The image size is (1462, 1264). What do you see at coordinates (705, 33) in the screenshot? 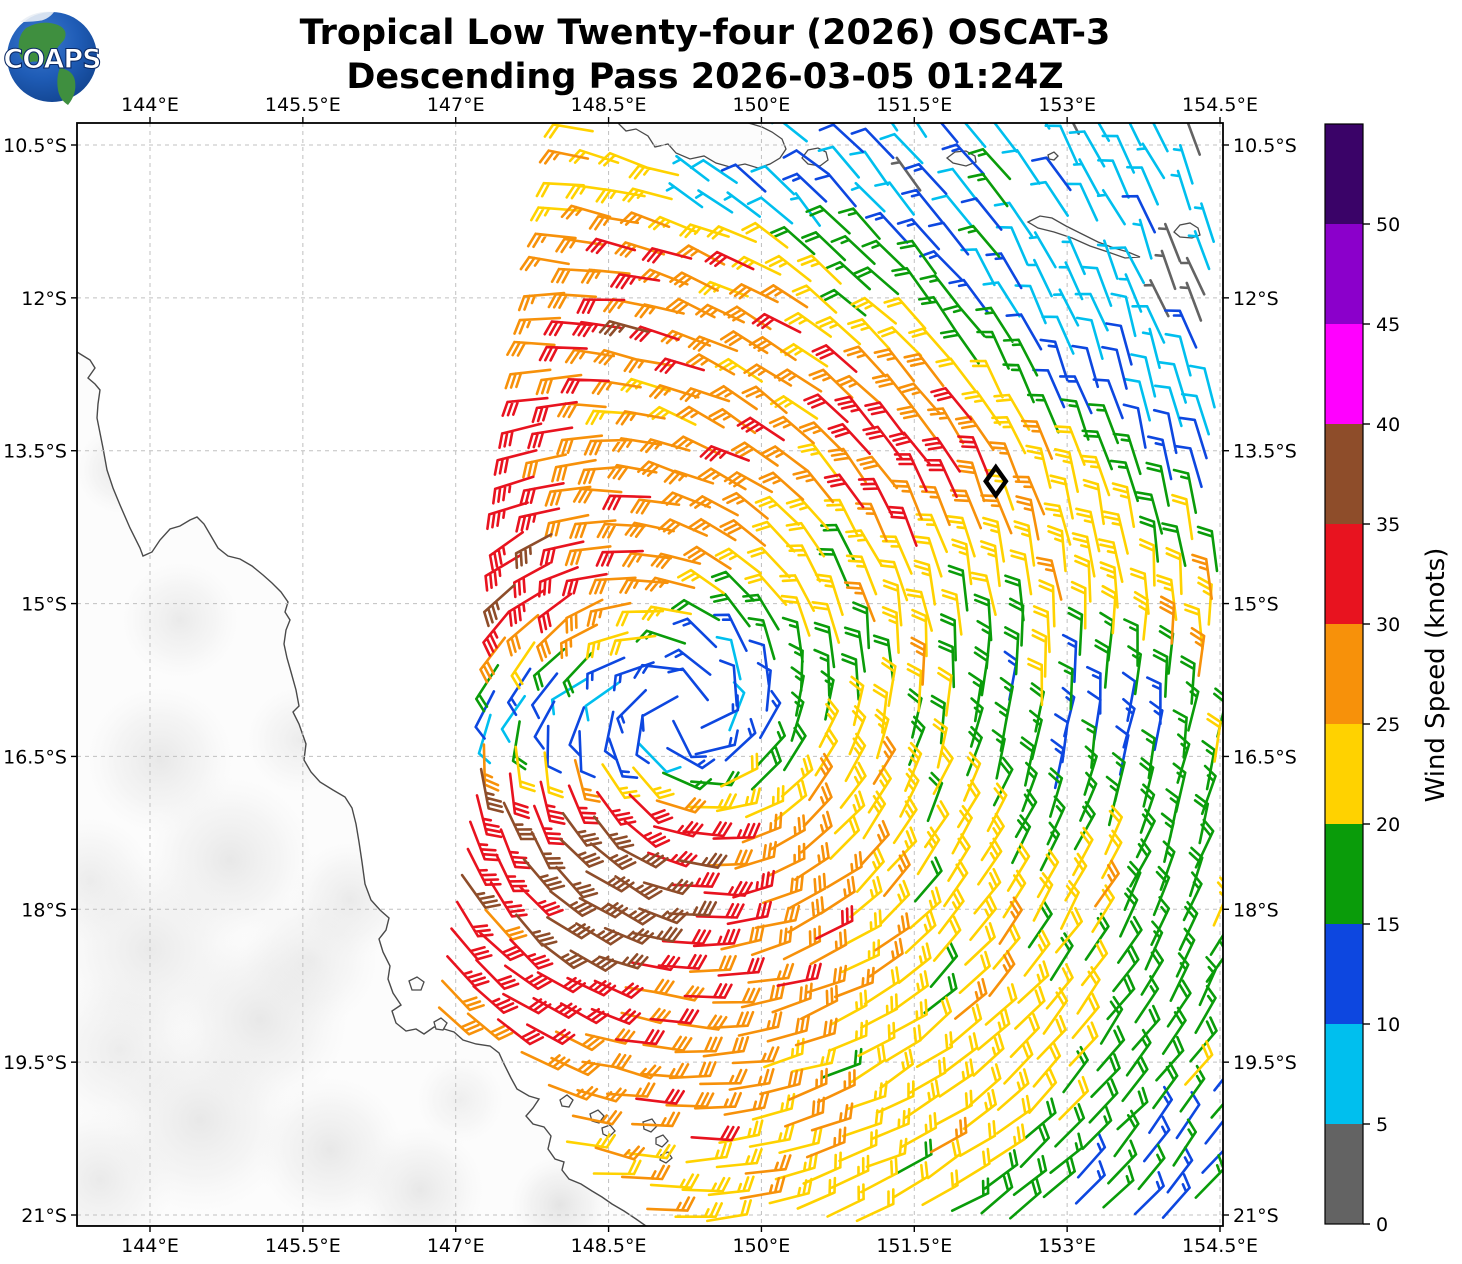
I see `page-title: Tropical Low Twenty-four (2026) OSCAT-3` at bounding box center [705, 33].